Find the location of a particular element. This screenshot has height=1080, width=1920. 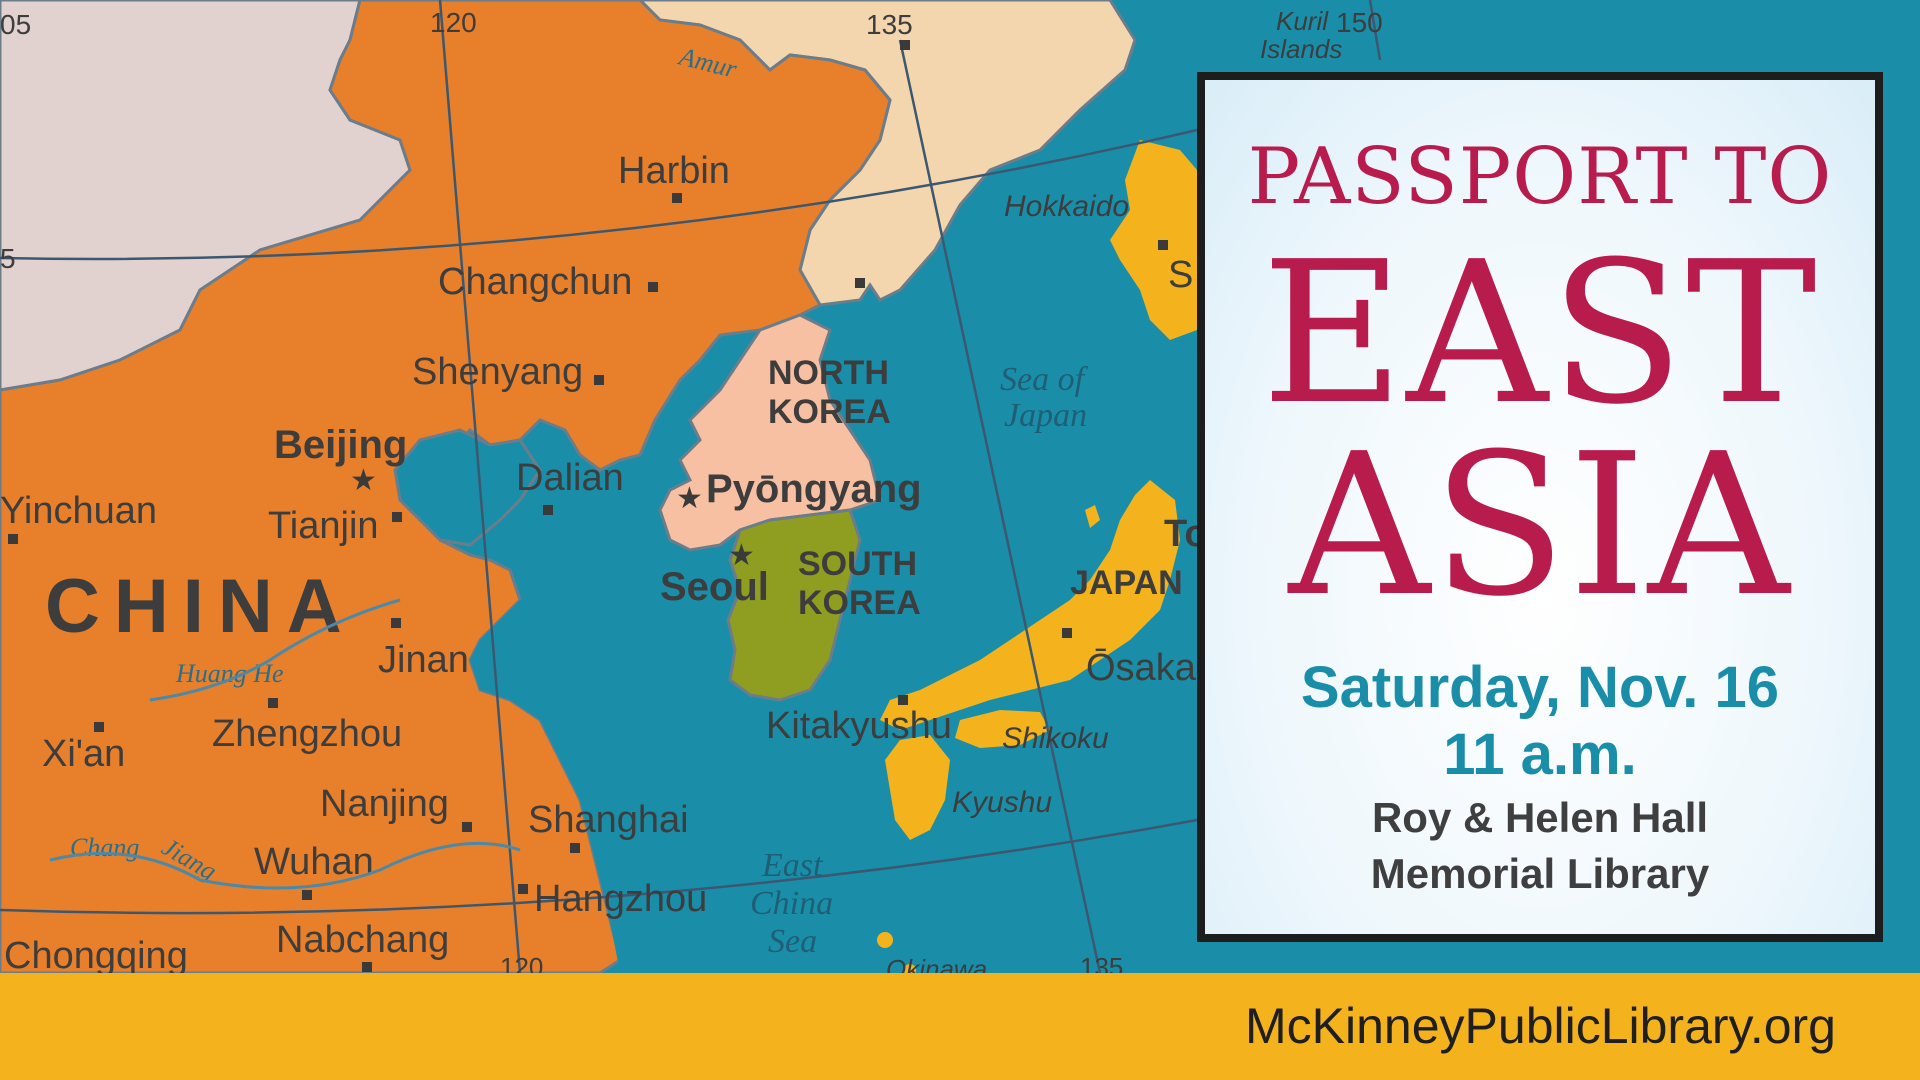

city-label-nanjing: Nanjing is located at coordinates (384, 804).